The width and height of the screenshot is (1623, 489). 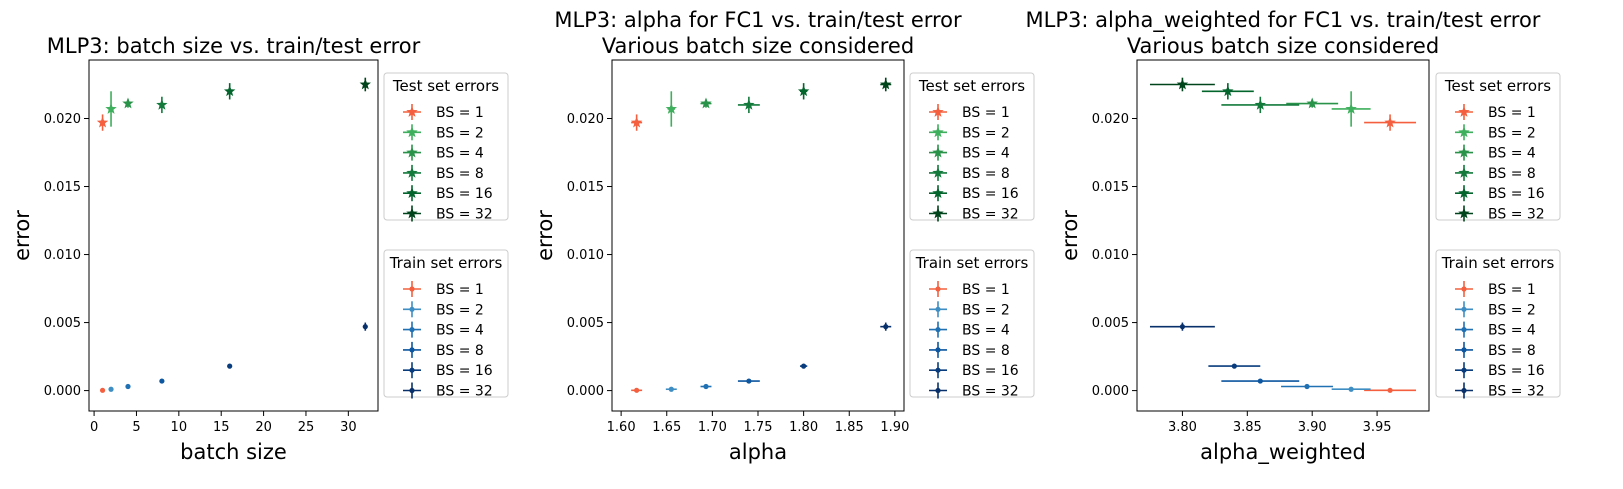 What do you see at coordinates (1110, 119) in the screenshot?
I see `y-tick-label: 0.020` at bounding box center [1110, 119].